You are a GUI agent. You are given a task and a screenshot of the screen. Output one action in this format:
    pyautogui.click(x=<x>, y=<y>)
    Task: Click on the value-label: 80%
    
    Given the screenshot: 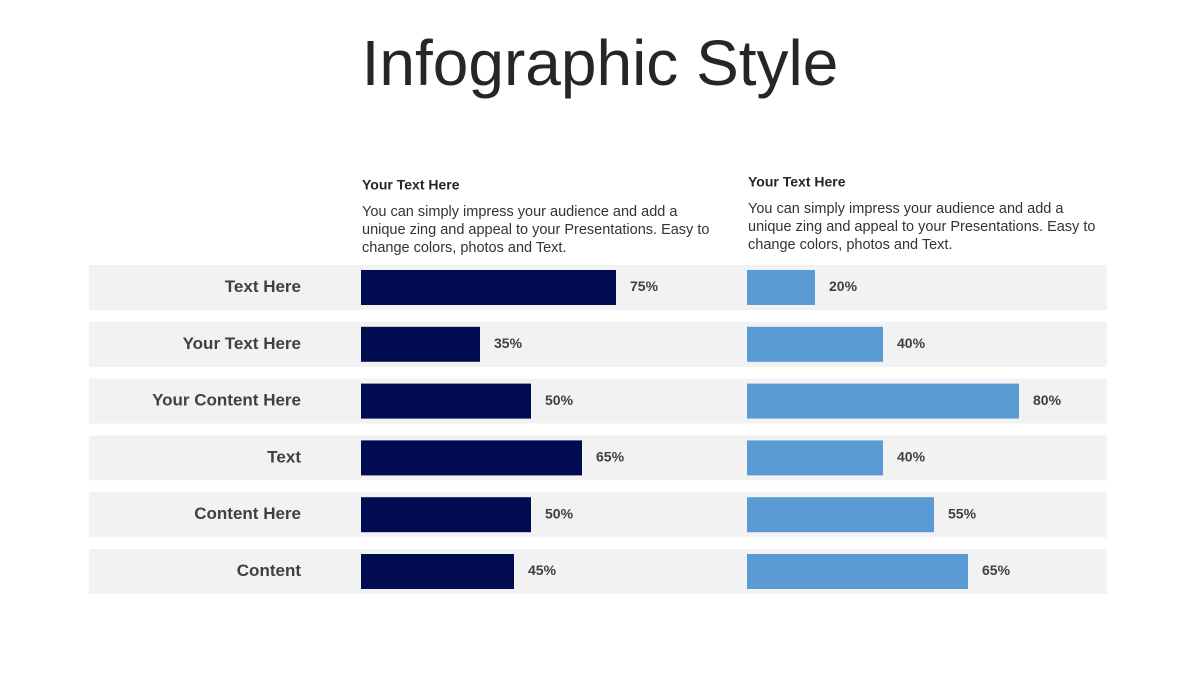 What is the action you would take?
    pyautogui.click(x=1047, y=400)
    